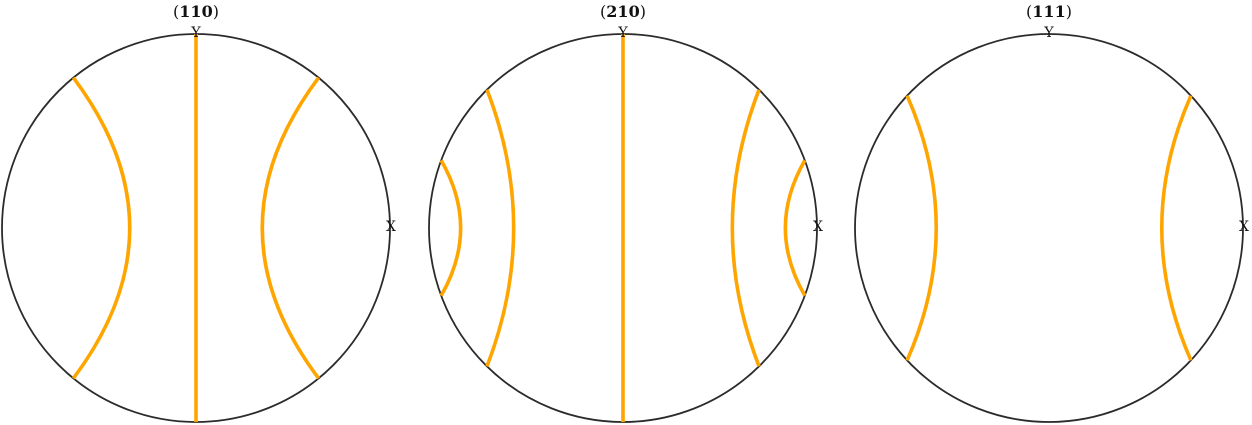 The height and width of the screenshot is (425, 1252). I want to click on title-miller-index: 210, so click(622, 11).